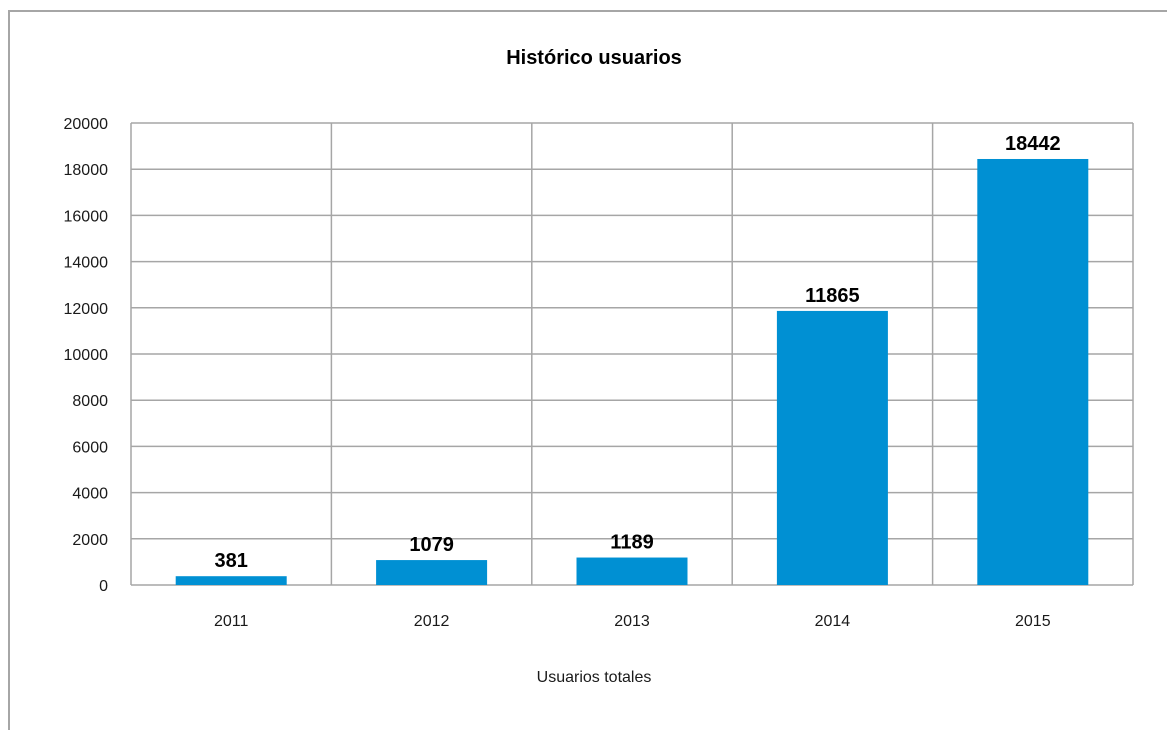 Image resolution: width=1167 pixels, height=730 pixels. I want to click on bar-2014, so click(832, 447).